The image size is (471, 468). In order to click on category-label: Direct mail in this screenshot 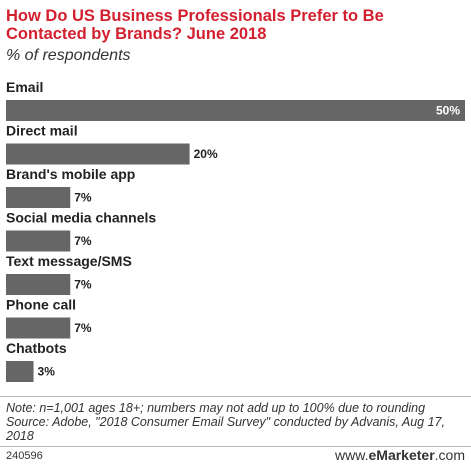, I will do `click(42, 131)`.